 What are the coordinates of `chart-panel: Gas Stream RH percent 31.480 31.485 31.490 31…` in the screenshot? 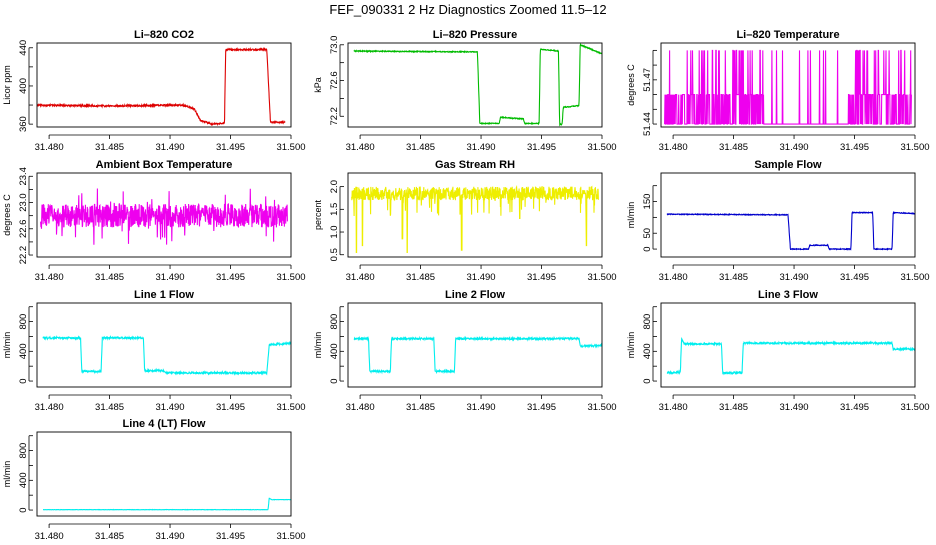 It's located at (465, 221).